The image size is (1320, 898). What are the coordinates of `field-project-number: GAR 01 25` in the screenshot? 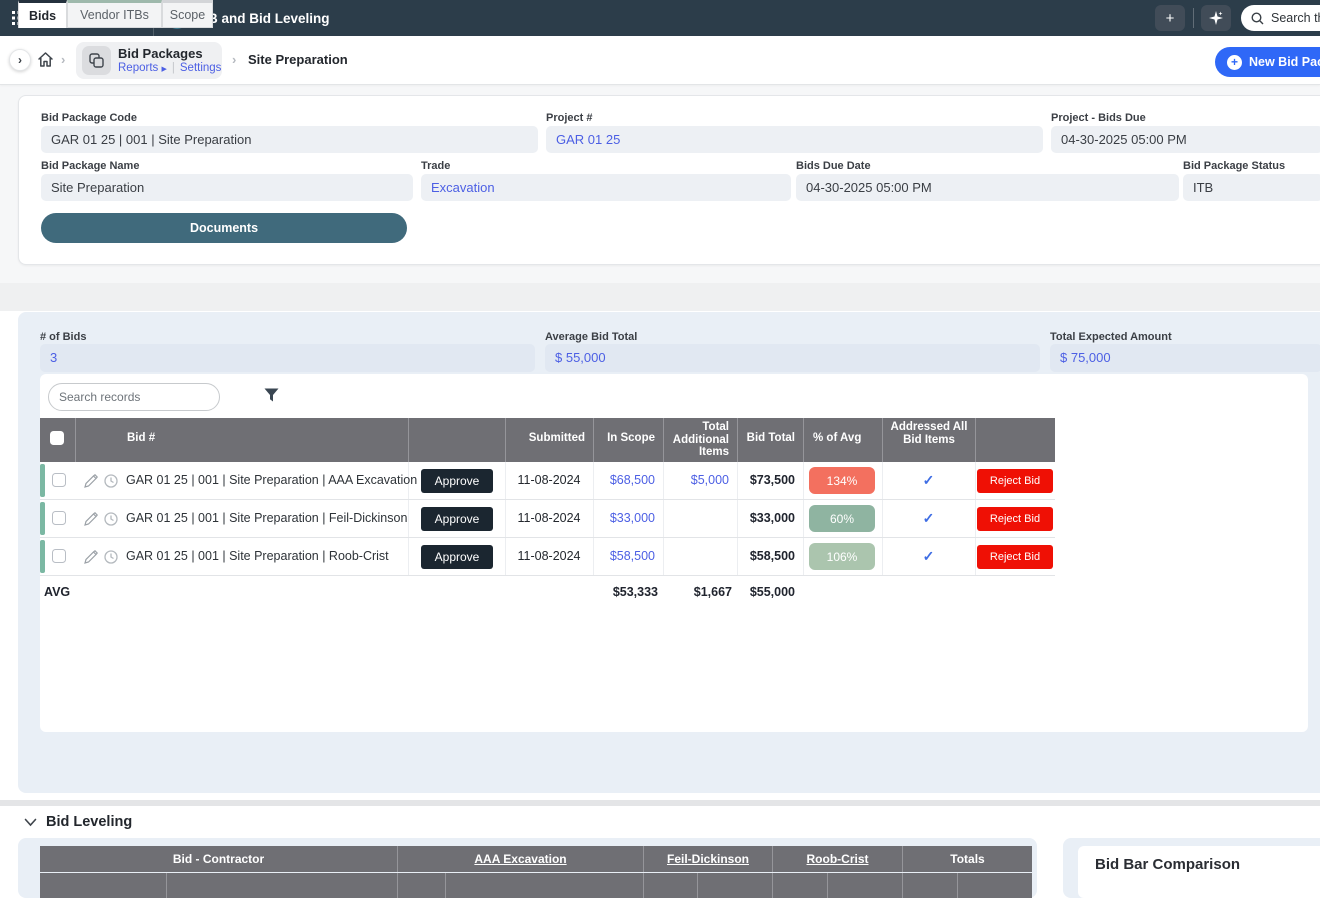 It's located at (794, 139).